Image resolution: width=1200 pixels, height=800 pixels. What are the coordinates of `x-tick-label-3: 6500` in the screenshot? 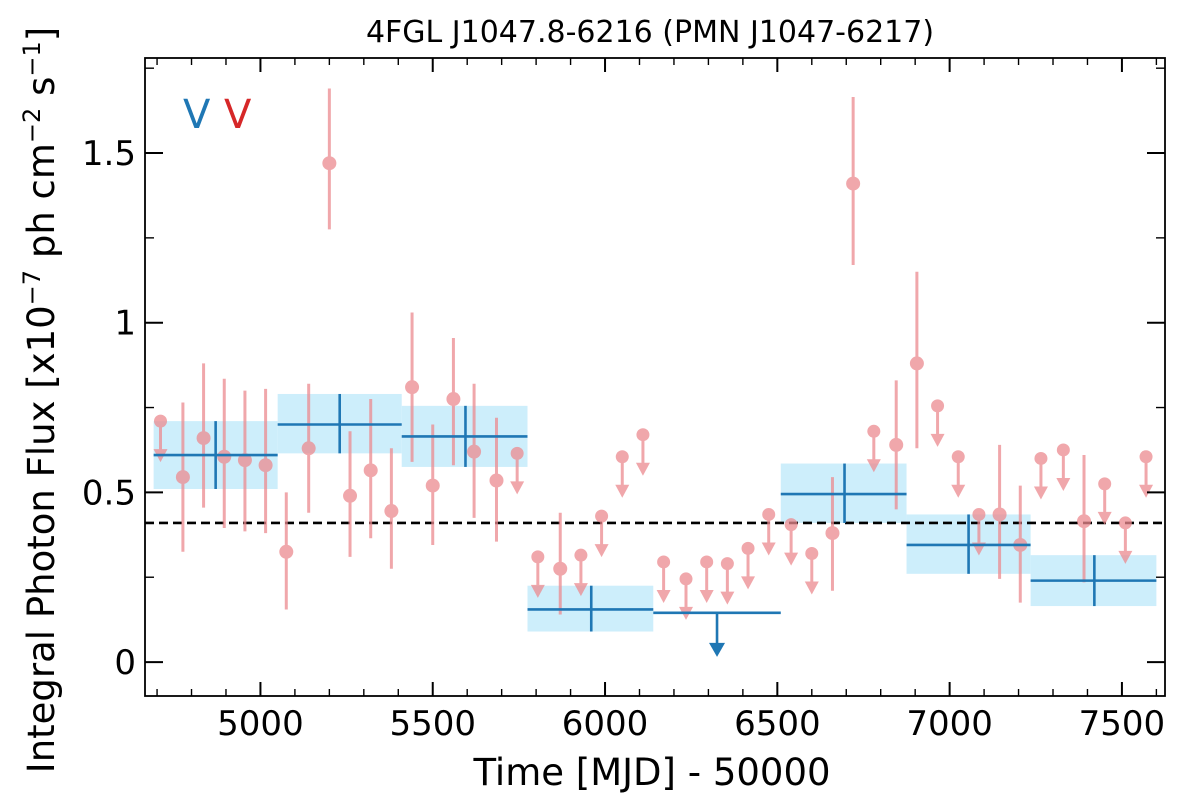 It's located at (777, 724).